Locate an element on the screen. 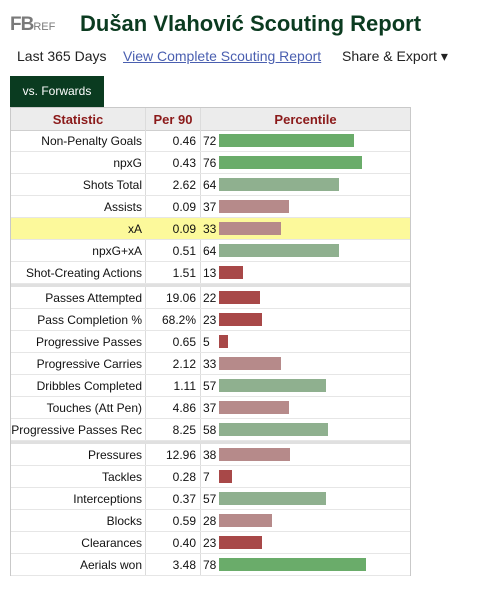 The width and height of the screenshot is (494, 589). table-row: Progressive Carries 2.12 33 is located at coordinates (210, 364).